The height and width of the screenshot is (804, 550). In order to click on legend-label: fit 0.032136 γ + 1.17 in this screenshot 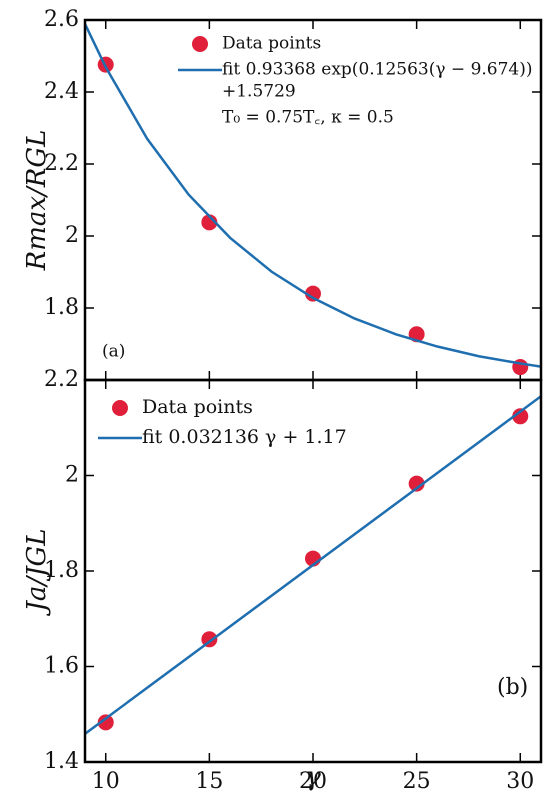, I will do `click(244, 437)`.